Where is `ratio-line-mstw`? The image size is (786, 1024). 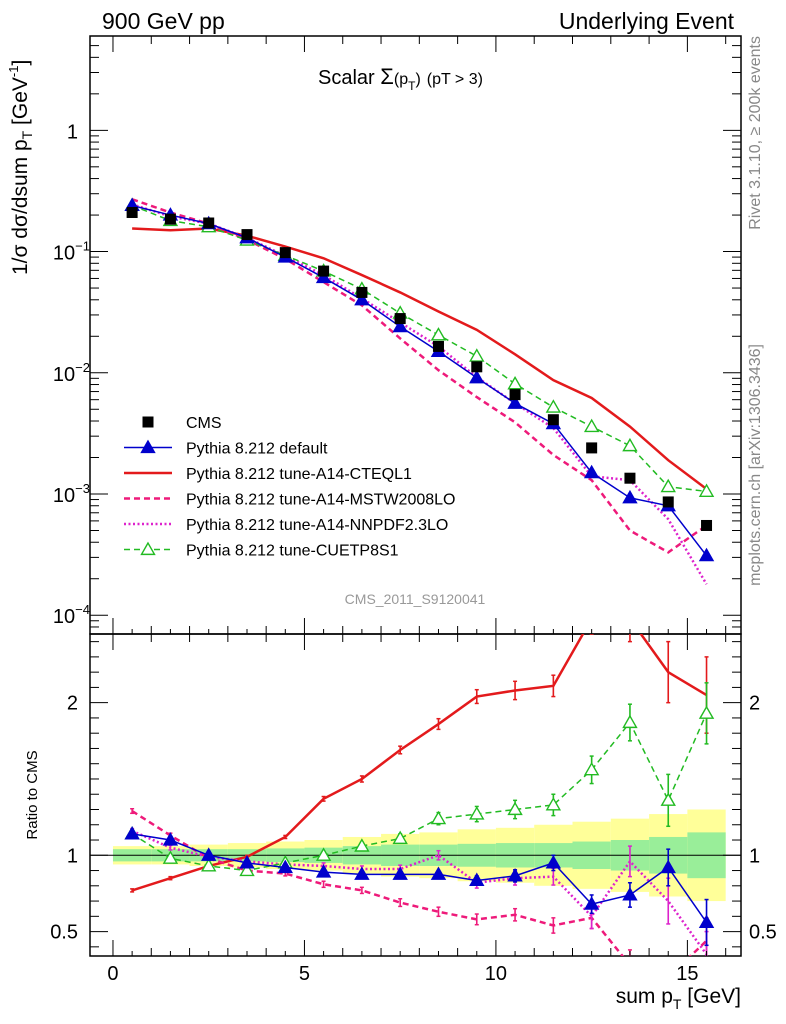
ratio-line-mstw is located at coordinates (419, 882).